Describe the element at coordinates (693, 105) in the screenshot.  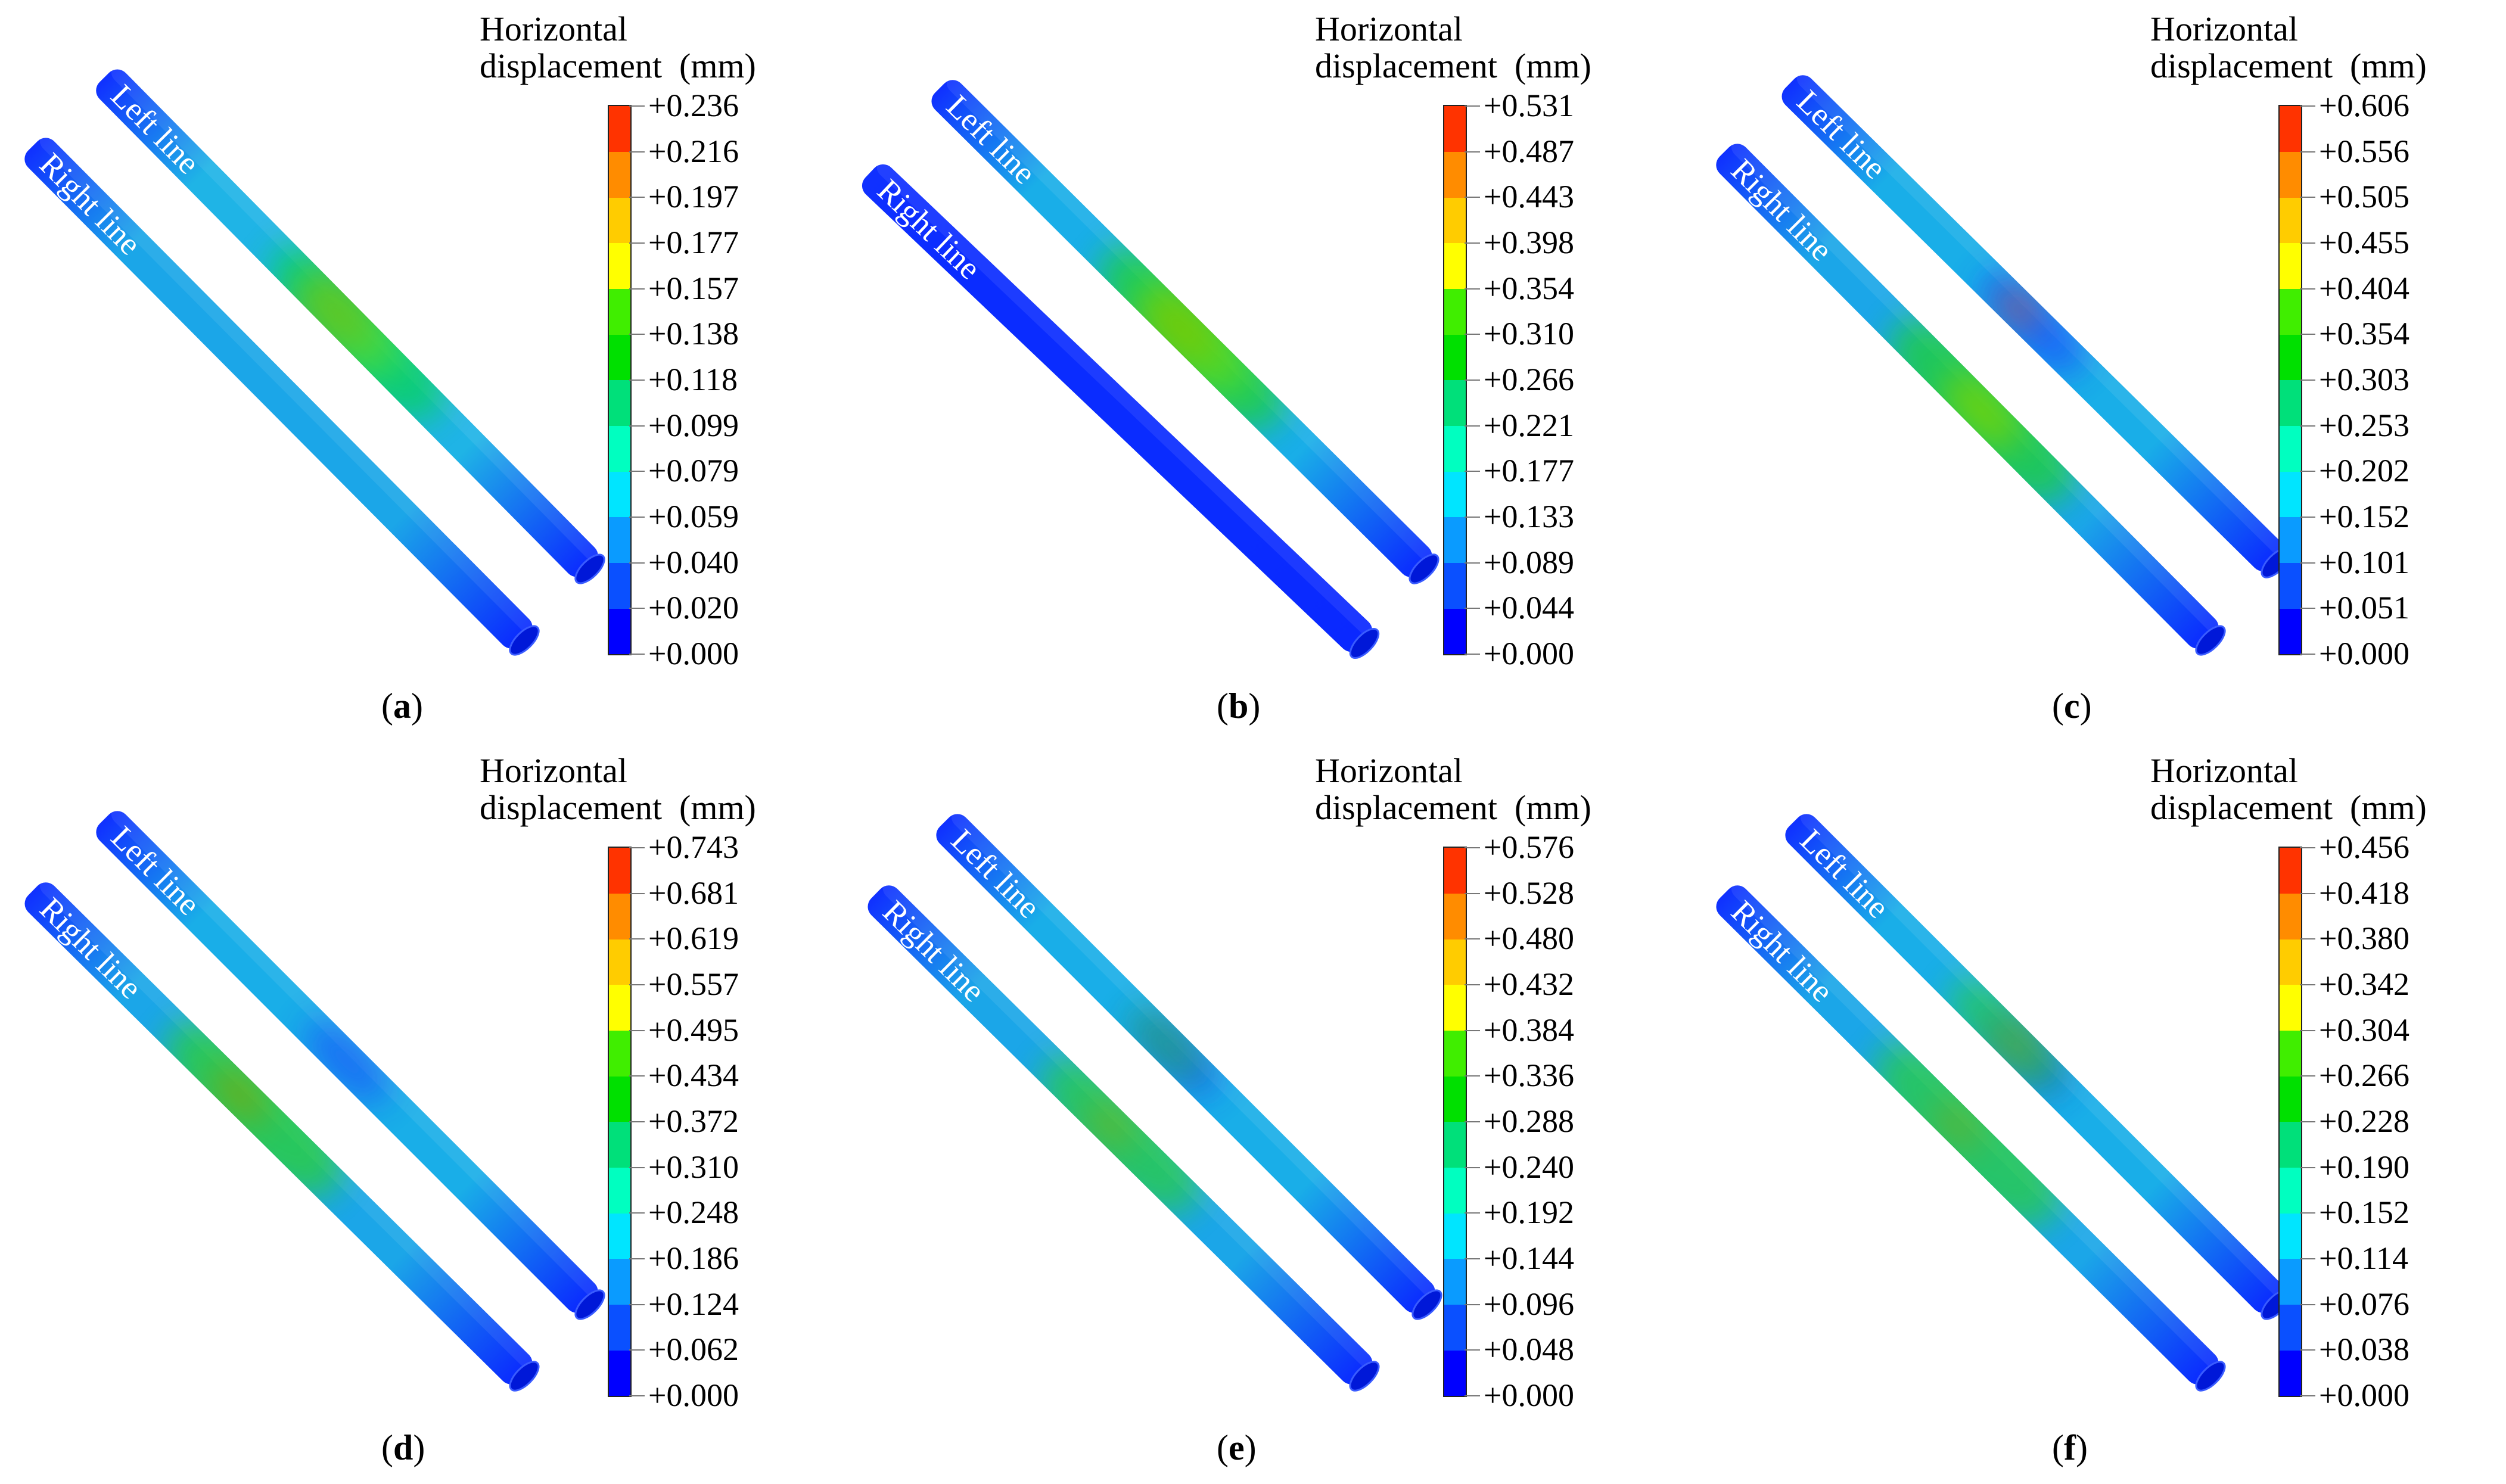
I see `legend-tick-label: +0.236` at that location.